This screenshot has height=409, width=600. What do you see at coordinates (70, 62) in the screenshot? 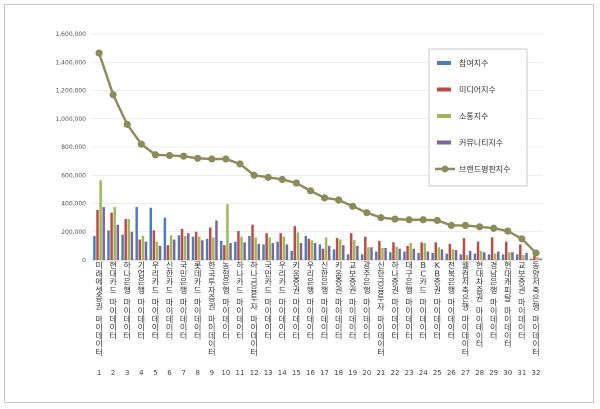
I see `y-tick-label: 1,400,000` at bounding box center [70, 62].